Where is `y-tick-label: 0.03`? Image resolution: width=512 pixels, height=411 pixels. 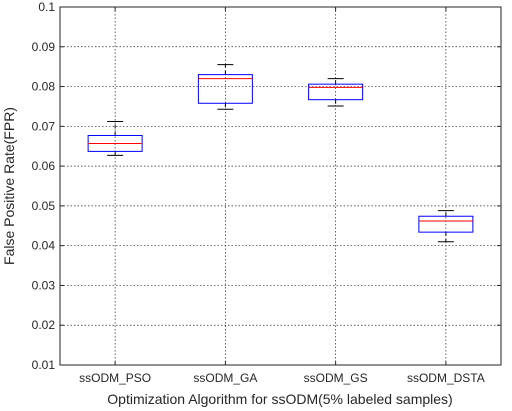
y-tick-label: 0.03 is located at coordinates (44, 285).